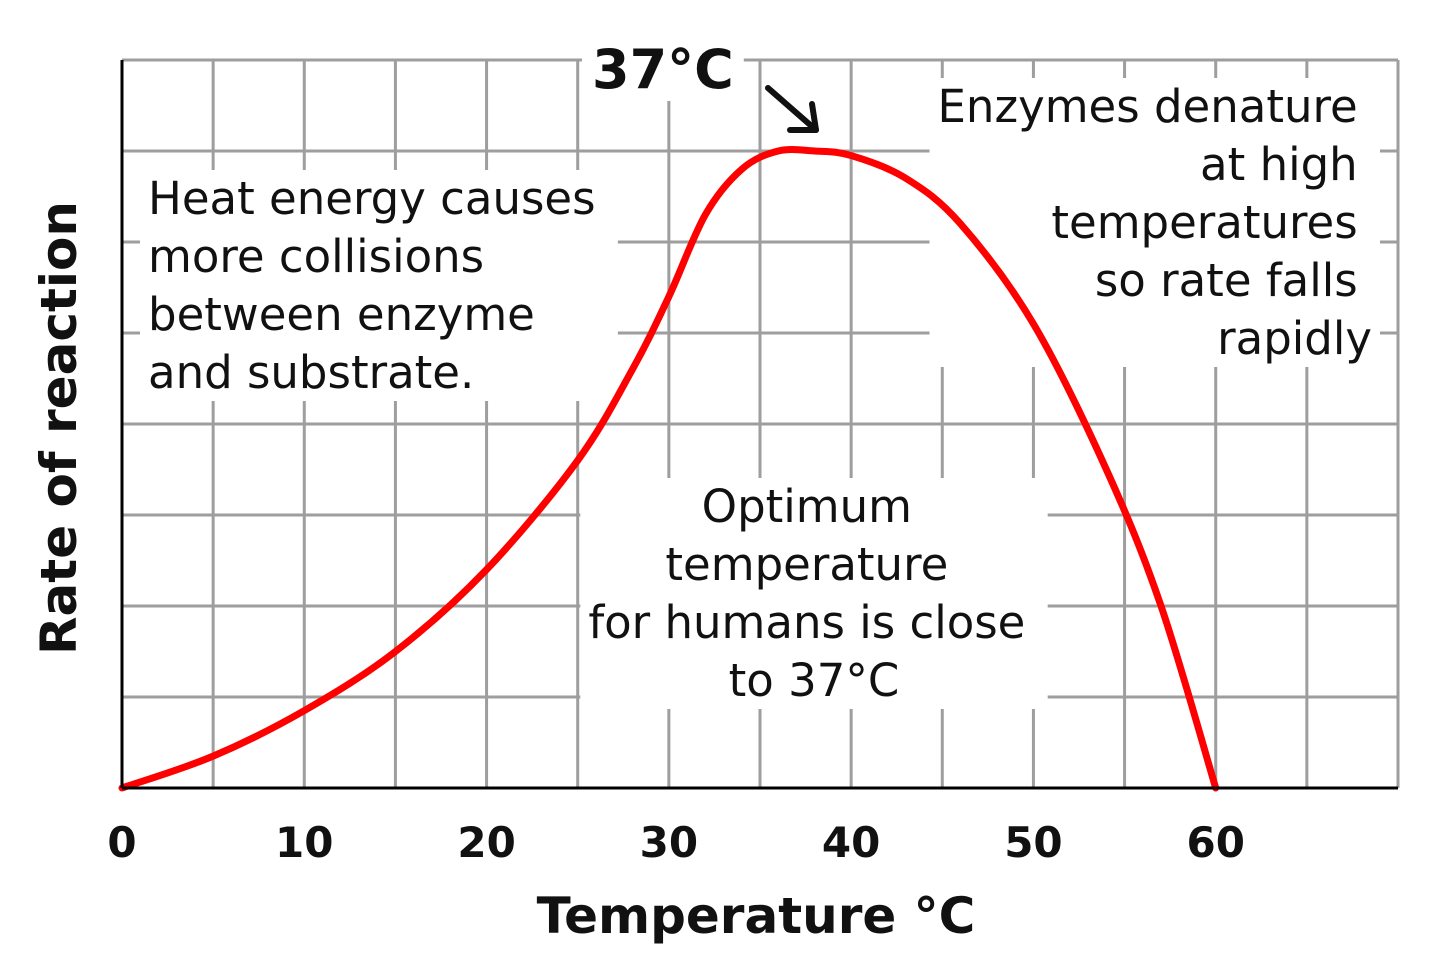  Describe the element at coordinates (1204, 222) in the screenshot. I see `annotation-right-line: temperatures` at that location.